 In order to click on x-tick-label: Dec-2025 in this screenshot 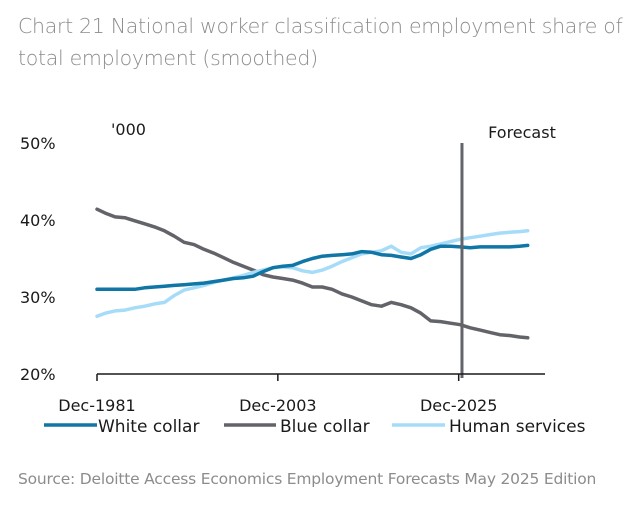, I will do `click(458, 405)`.